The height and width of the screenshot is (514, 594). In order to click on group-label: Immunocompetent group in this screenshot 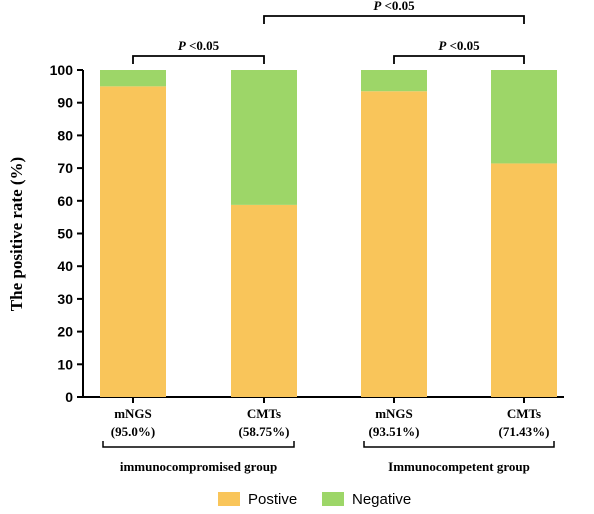, I will do `click(459, 466)`.